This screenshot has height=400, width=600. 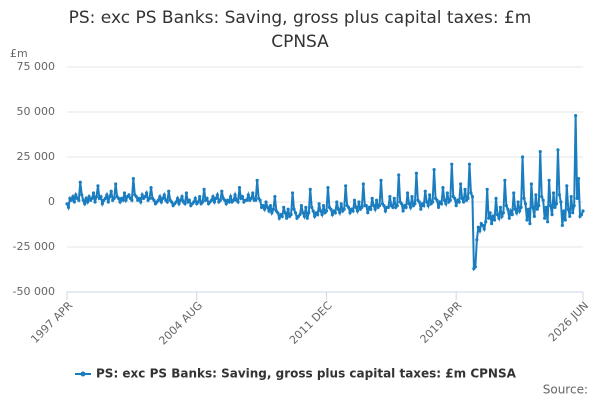 I want to click on legend-marker, so click(x=83, y=374).